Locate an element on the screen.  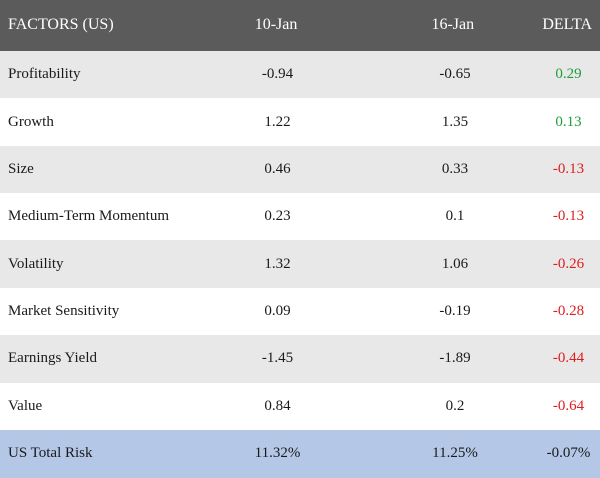
jan10-value: 1.32 is located at coordinates (277, 263).